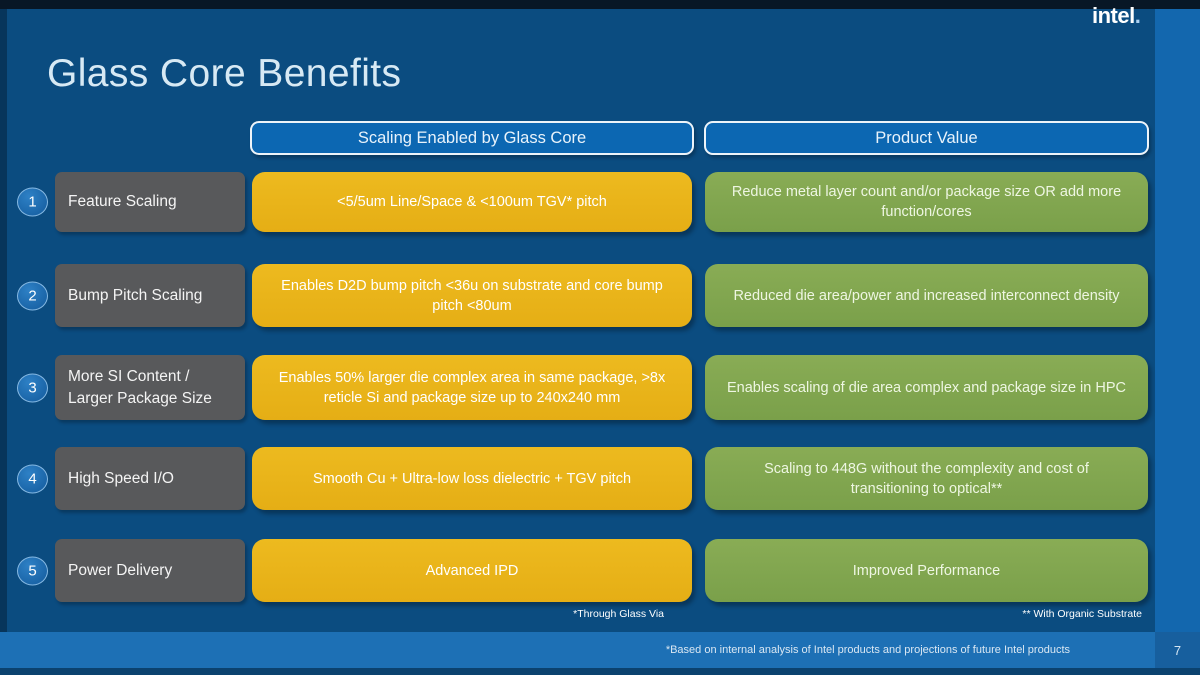  Describe the element at coordinates (32, 478) in the screenshot. I see `row-number-badge: 4` at that location.